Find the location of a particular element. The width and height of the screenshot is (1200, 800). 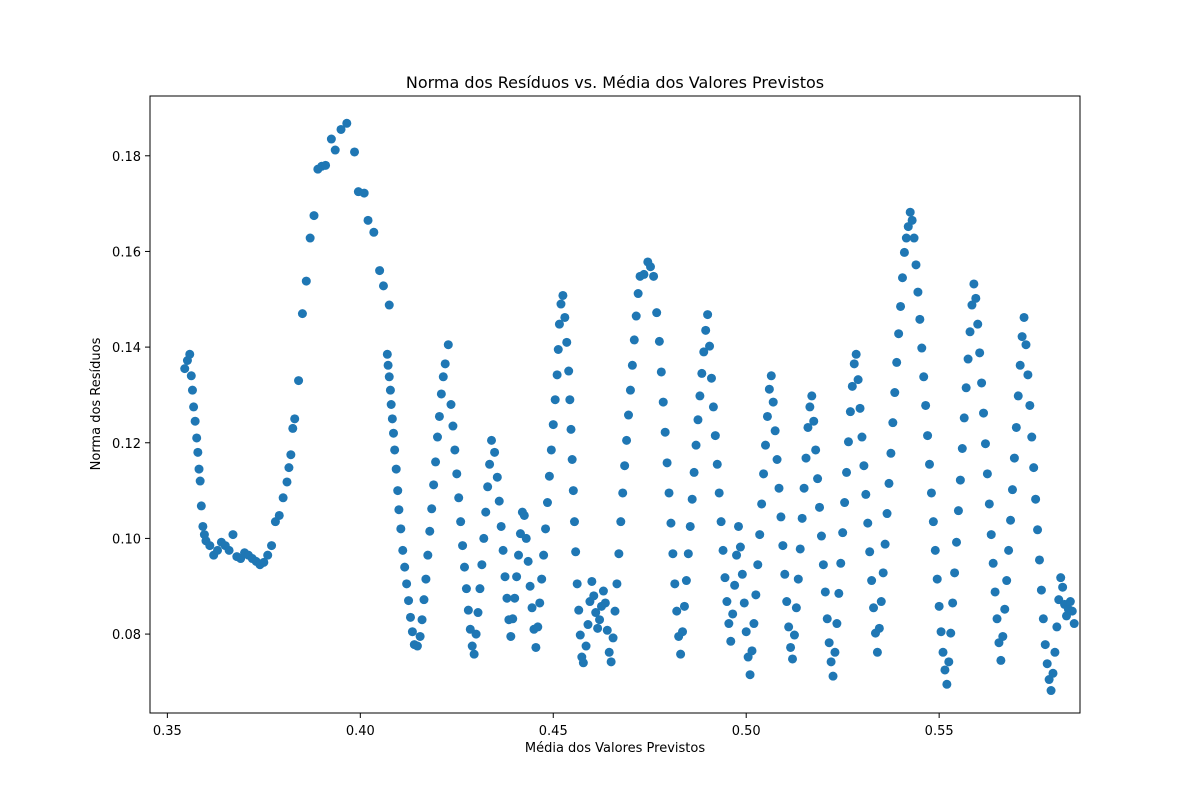

y-tick-label: 0.14 is located at coordinates (126, 348).